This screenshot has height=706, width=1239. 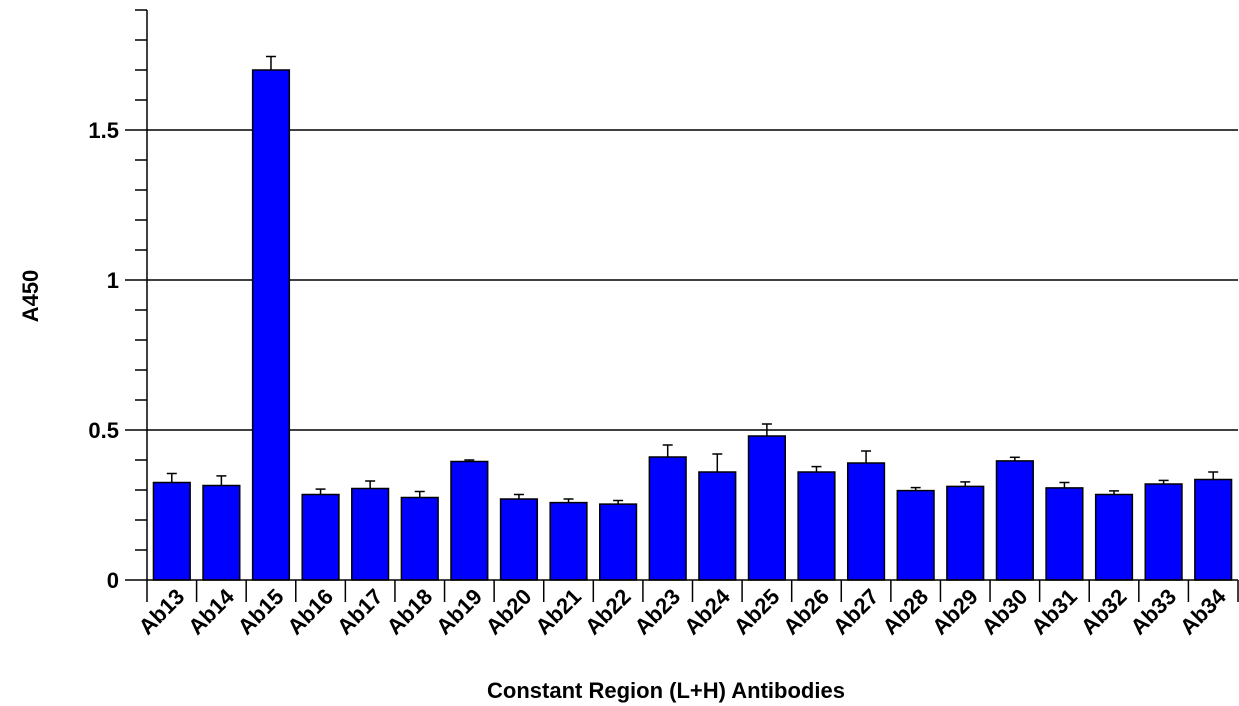 What do you see at coordinates (757, 612) in the screenshot?
I see `x-tick-label: Ab25` at bounding box center [757, 612].